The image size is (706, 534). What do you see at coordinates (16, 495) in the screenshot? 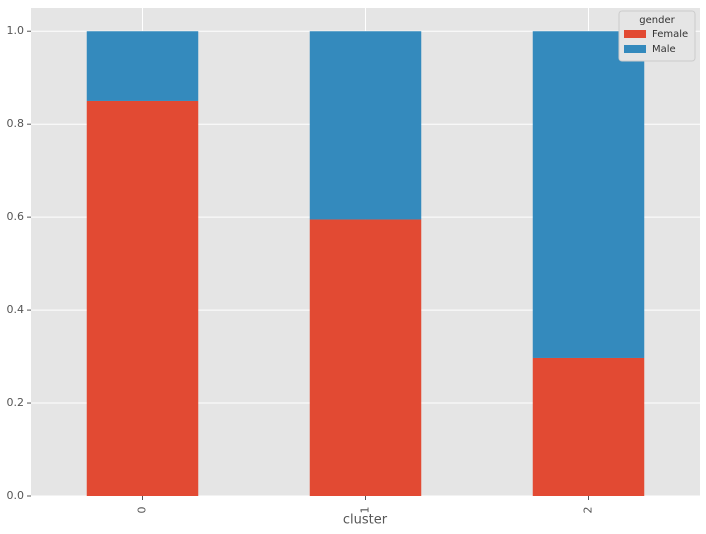
I see `y-tick-label: 0.0` at bounding box center [16, 495].